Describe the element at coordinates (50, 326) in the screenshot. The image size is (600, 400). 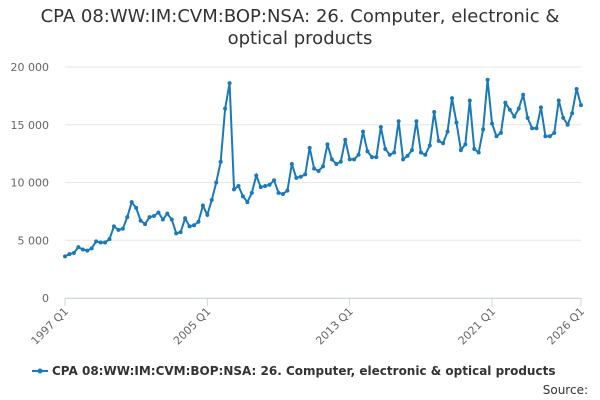
I see `x-tick-label: 1997 Q1` at that location.